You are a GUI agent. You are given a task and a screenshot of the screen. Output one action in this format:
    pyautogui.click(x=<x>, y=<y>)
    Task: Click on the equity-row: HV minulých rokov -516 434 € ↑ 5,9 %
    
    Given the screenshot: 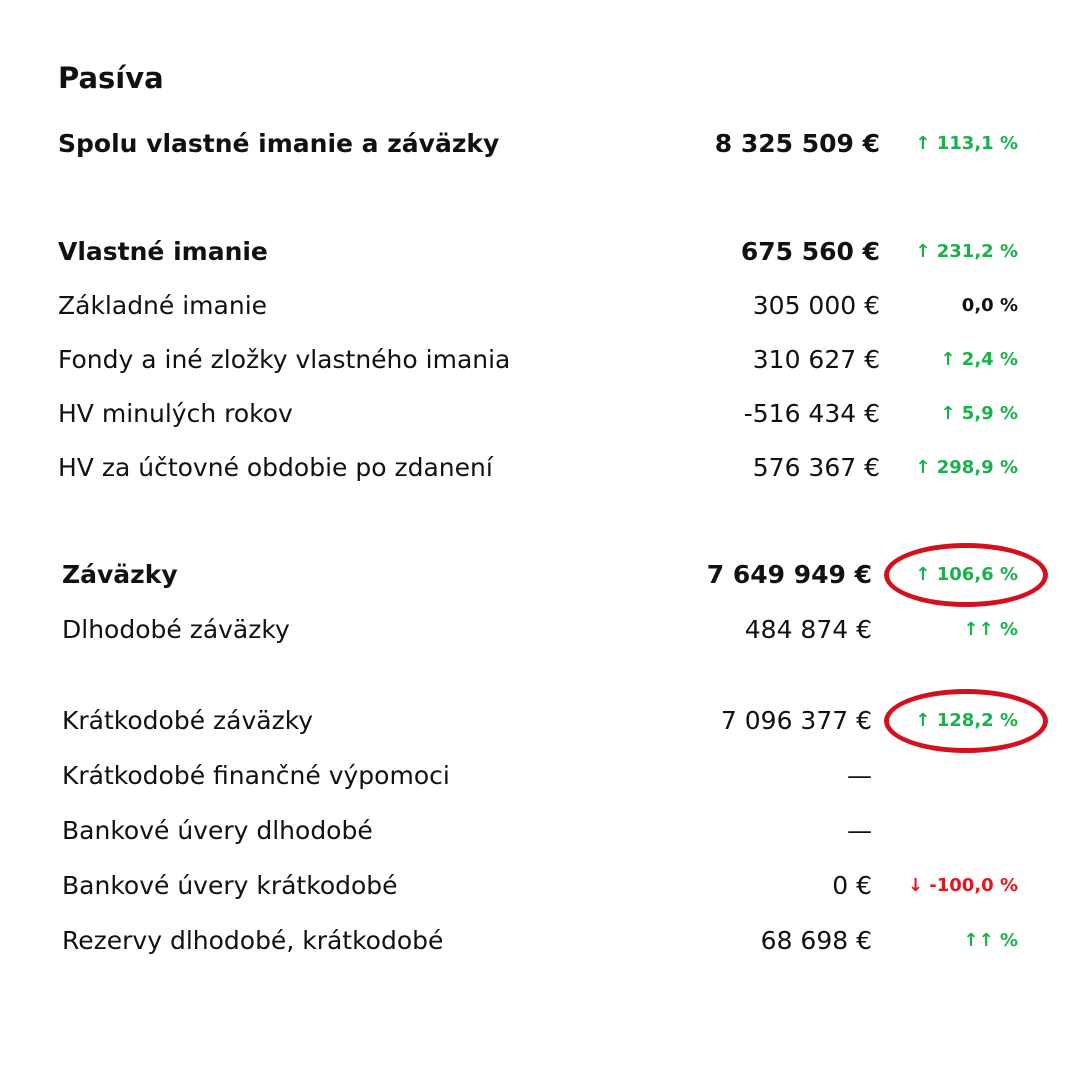 What is the action you would take?
    pyautogui.click(x=543, y=414)
    